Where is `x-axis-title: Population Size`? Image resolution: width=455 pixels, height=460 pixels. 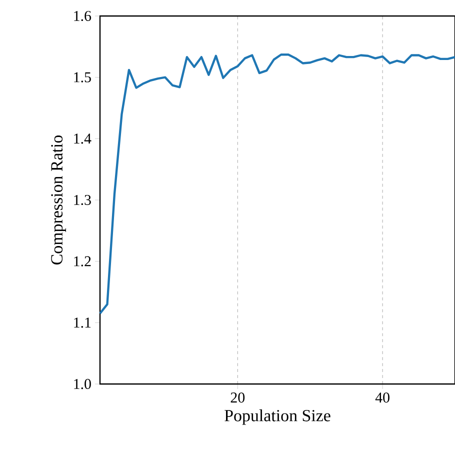
x-axis-title: Population Size is located at coordinates (277, 417).